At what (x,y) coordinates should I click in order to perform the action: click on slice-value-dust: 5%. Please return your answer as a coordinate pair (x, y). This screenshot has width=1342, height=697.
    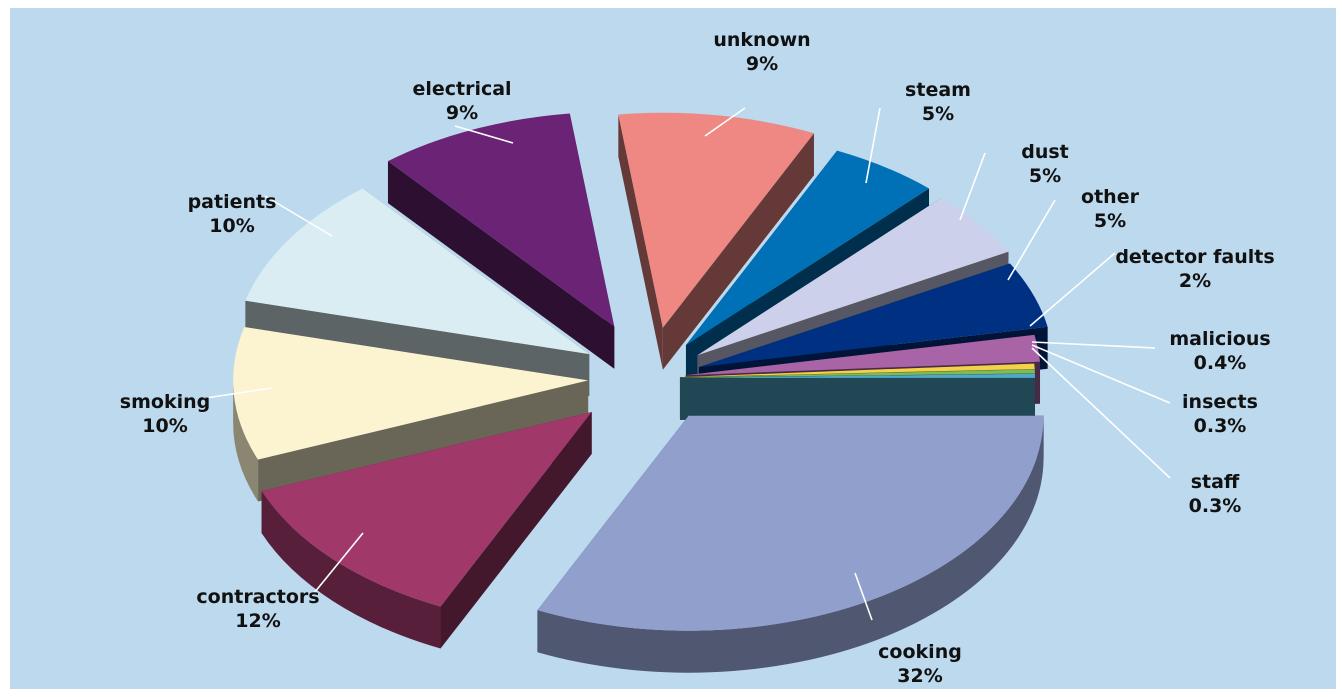
    Looking at the image, I should click on (1045, 176).